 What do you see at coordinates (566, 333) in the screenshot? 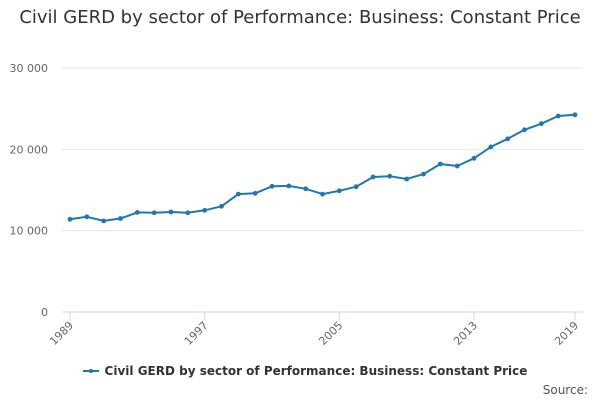
I see `x-tick-label: 2019` at bounding box center [566, 333].